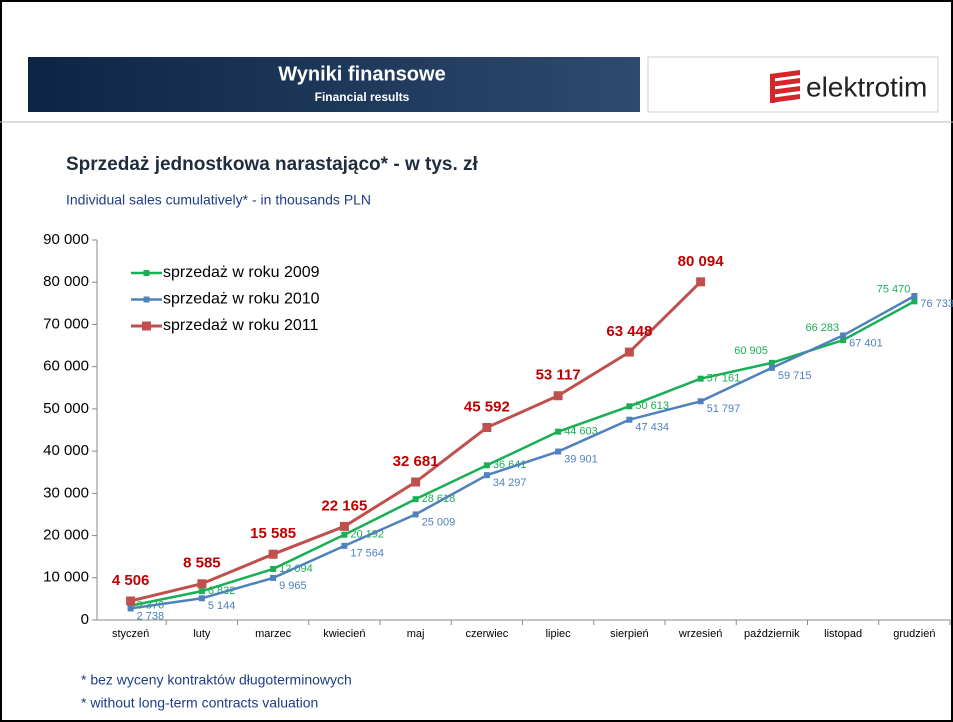 Image resolution: width=953 pixels, height=722 pixels. What do you see at coordinates (559, 634) in the screenshot?
I see `x-tick-label: lipiec` at bounding box center [559, 634].